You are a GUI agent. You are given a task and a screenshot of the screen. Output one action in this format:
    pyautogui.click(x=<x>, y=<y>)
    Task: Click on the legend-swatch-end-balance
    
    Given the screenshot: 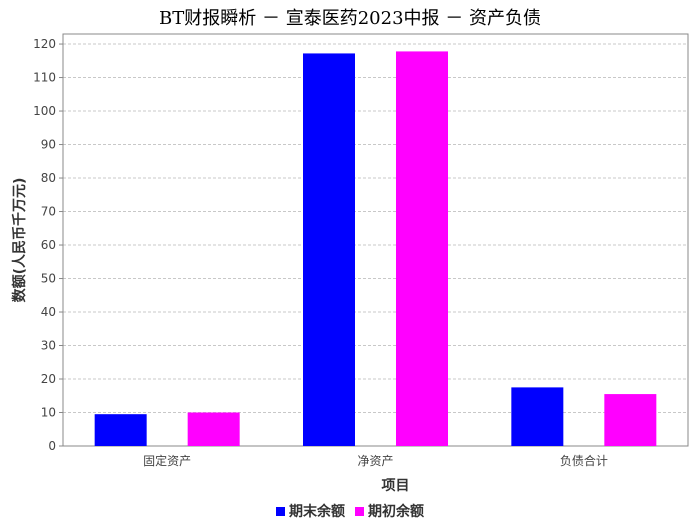 What is the action you would take?
    pyautogui.click(x=280, y=511)
    